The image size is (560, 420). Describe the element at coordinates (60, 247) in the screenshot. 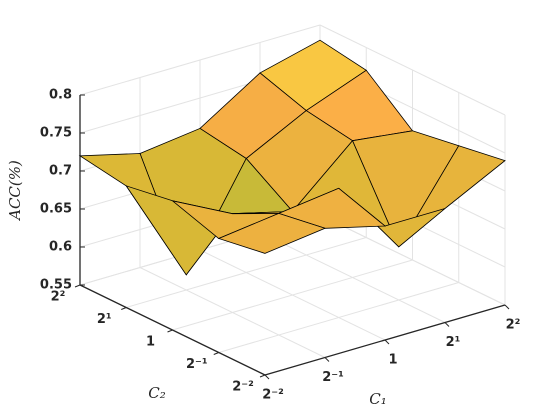

I see `z-tick-label: 0.6` at that location.